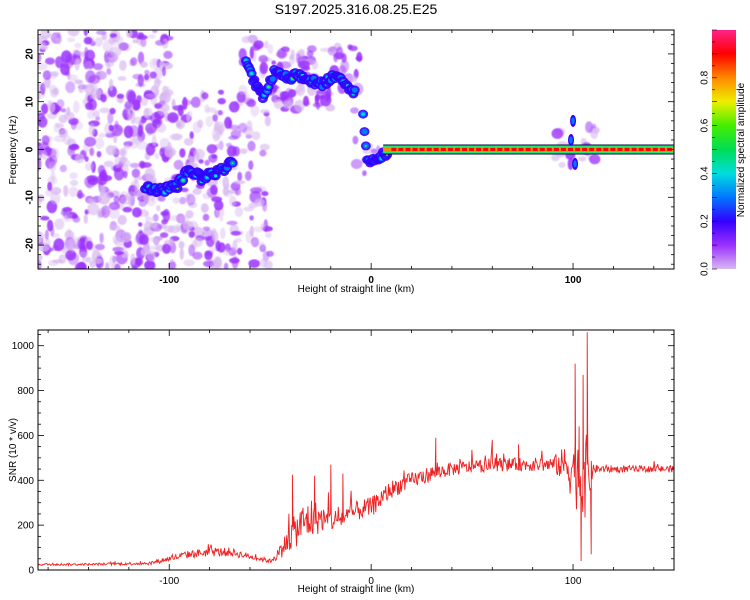  I want to click on colorbar-tick-label: 0.4, so click(705, 173).